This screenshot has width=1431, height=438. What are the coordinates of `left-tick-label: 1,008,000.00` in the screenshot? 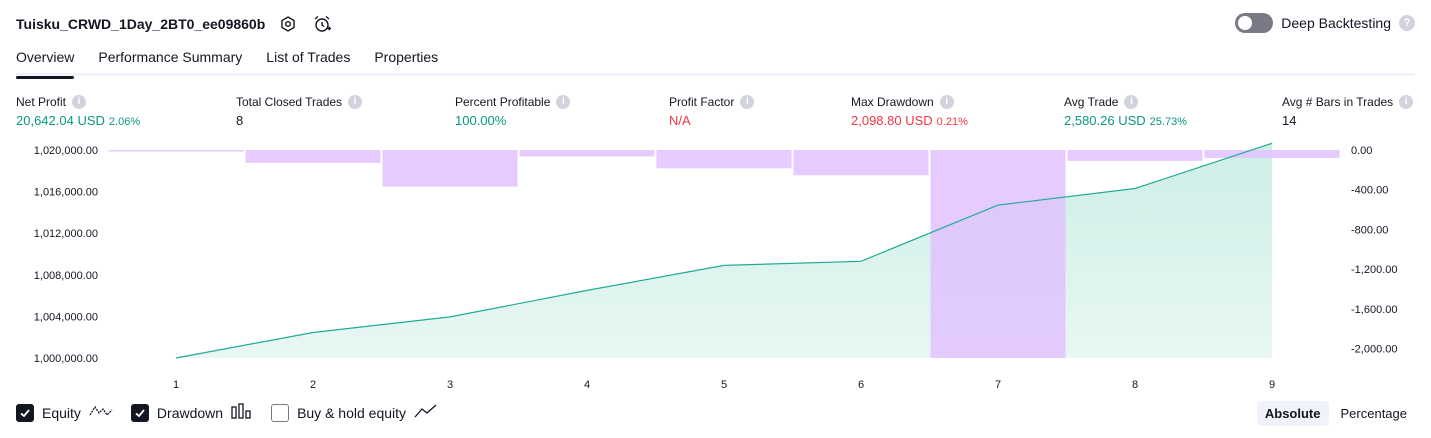 It's located at (66, 276).